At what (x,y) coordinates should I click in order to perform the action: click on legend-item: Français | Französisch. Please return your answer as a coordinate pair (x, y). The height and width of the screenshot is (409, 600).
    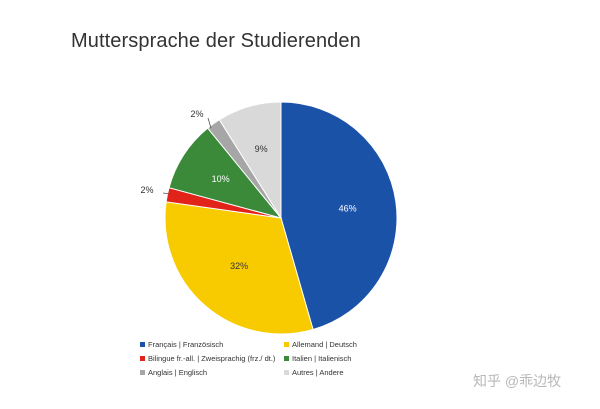
    Looking at the image, I should click on (181, 344).